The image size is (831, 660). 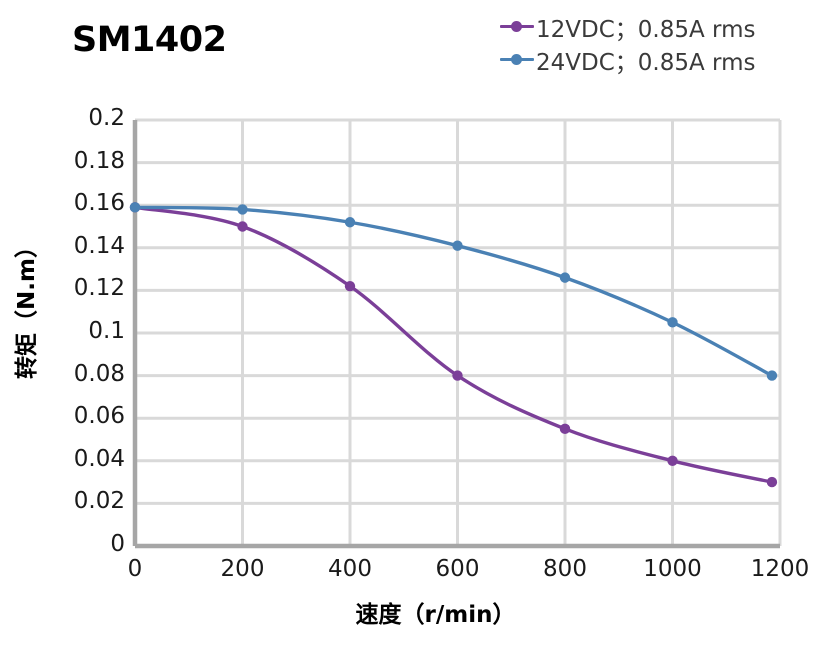 I want to click on x-tick-text: 800, so click(x=565, y=569).